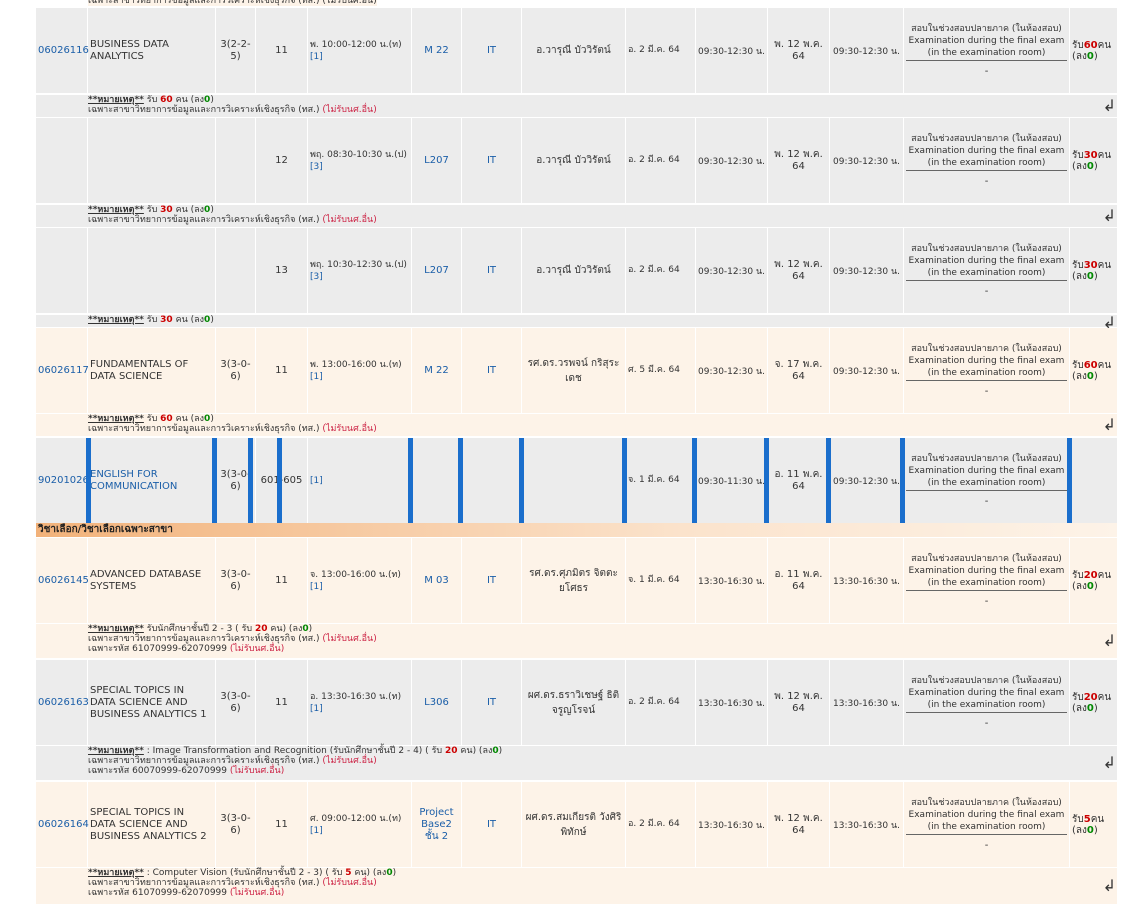 This screenshot has height=914, width=1138. I want to click on exam-note-th: สอบในช่วงสอบปลายภาค (ในห้องสอบ), so click(986, 559).